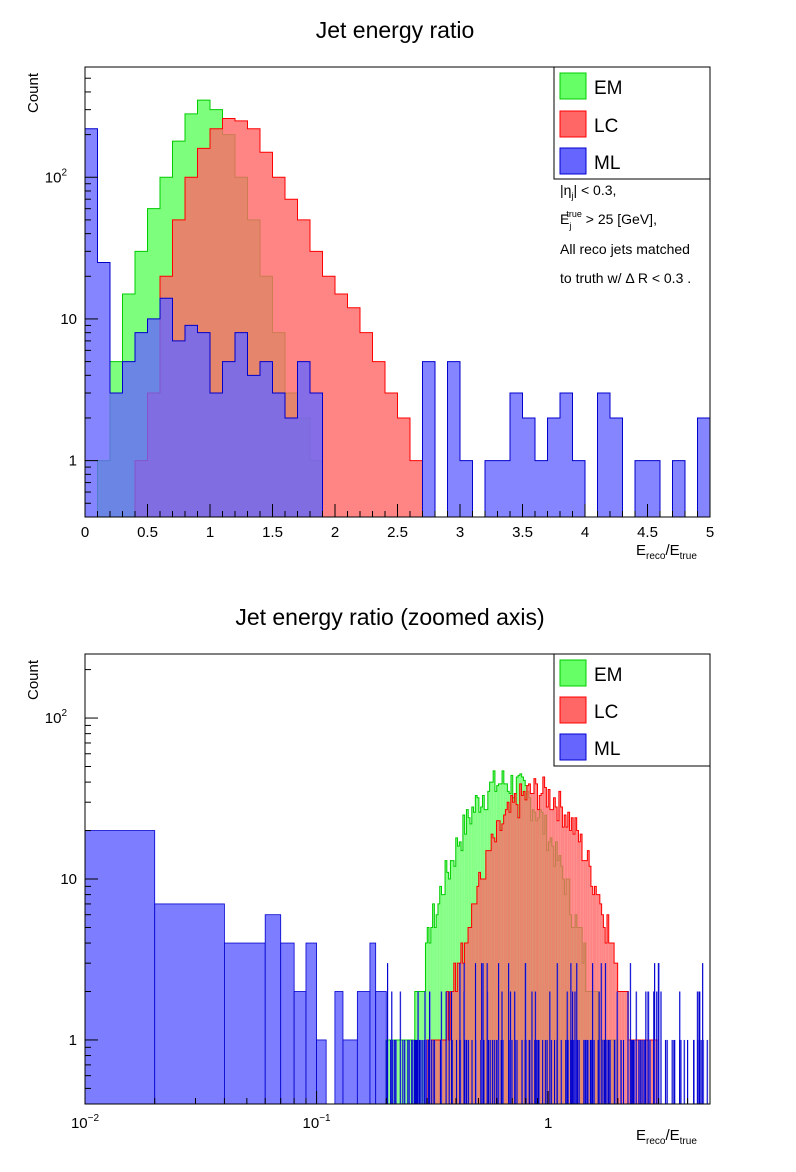 The height and width of the screenshot is (1172, 796). Describe the element at coordinates (522, 532) in the screenshot. I see `top-x-tick-label: 3.5` at that location.